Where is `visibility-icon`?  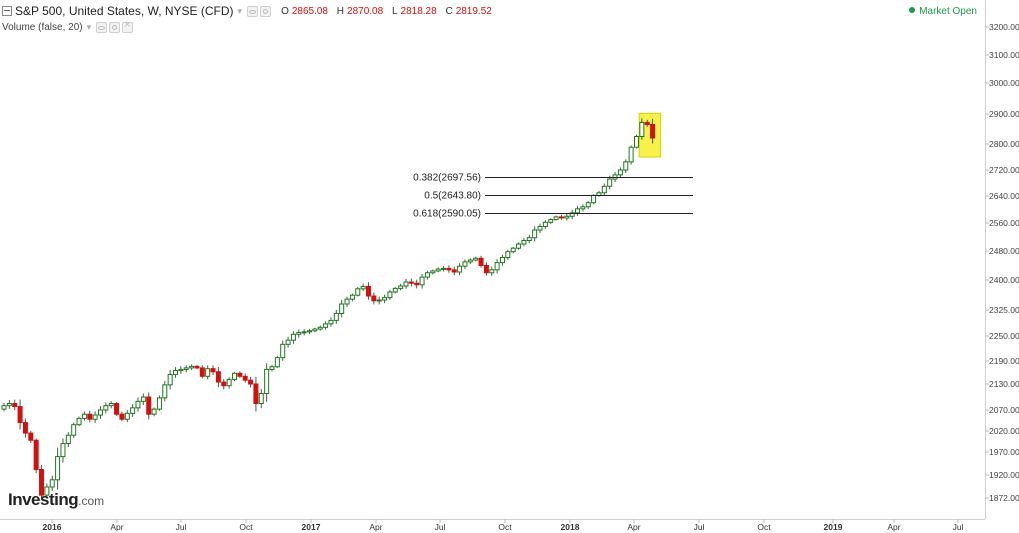 visibility-icon is located at coordinates (253, 11).